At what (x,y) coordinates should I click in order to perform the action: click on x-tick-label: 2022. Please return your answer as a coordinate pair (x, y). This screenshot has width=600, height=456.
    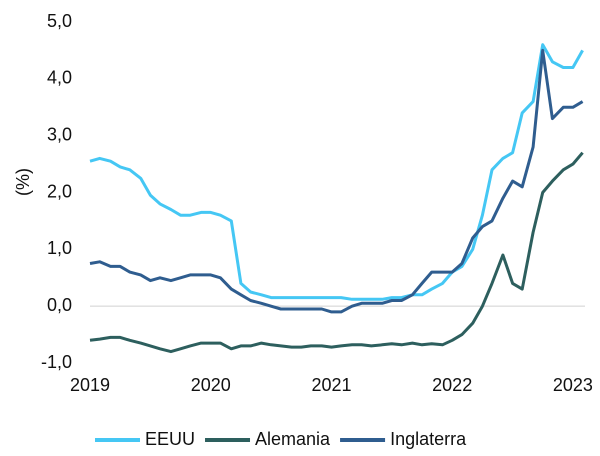
    Looking at the image, I should click on (452, 385).